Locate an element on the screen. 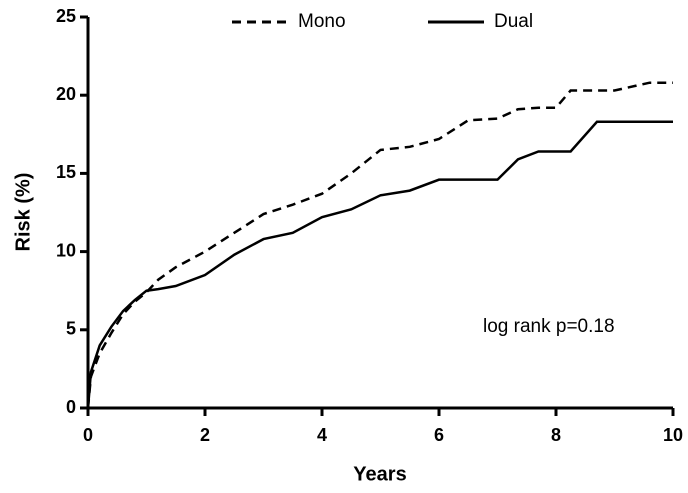  x-tick-label: 10 is located at coordinates (673, 435).